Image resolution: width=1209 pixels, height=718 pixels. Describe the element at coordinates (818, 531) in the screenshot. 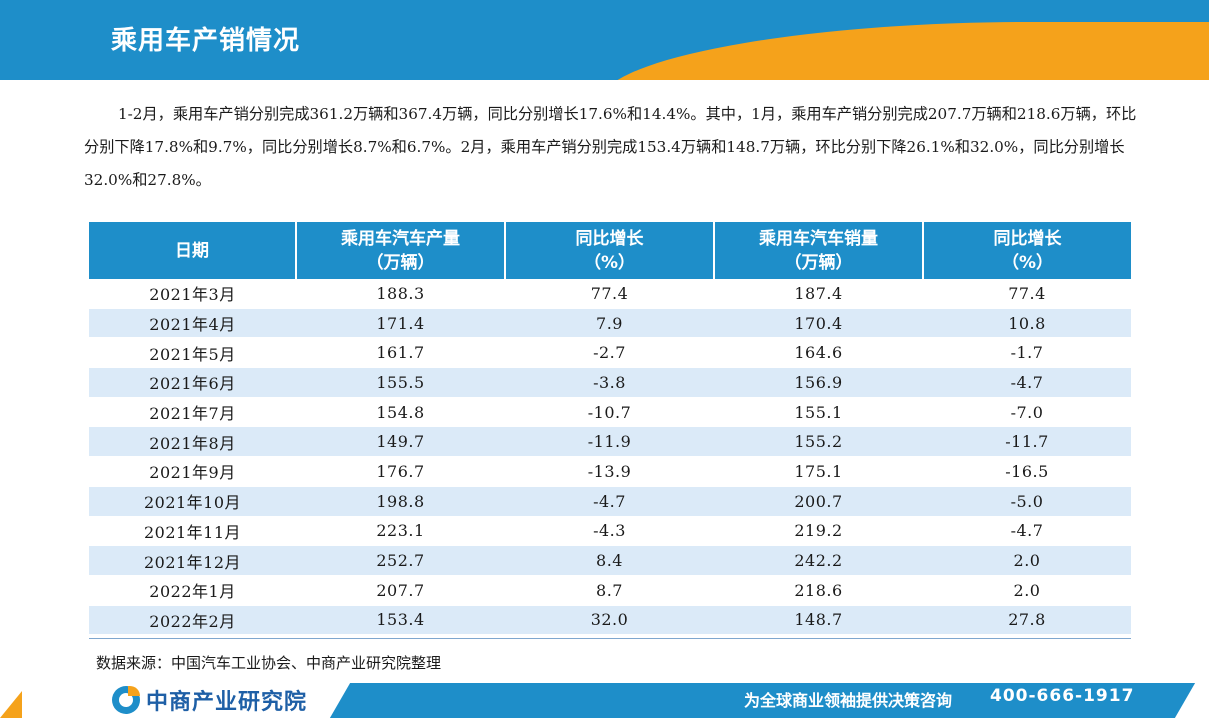

I see `cell-sales: 219.2` at that location.